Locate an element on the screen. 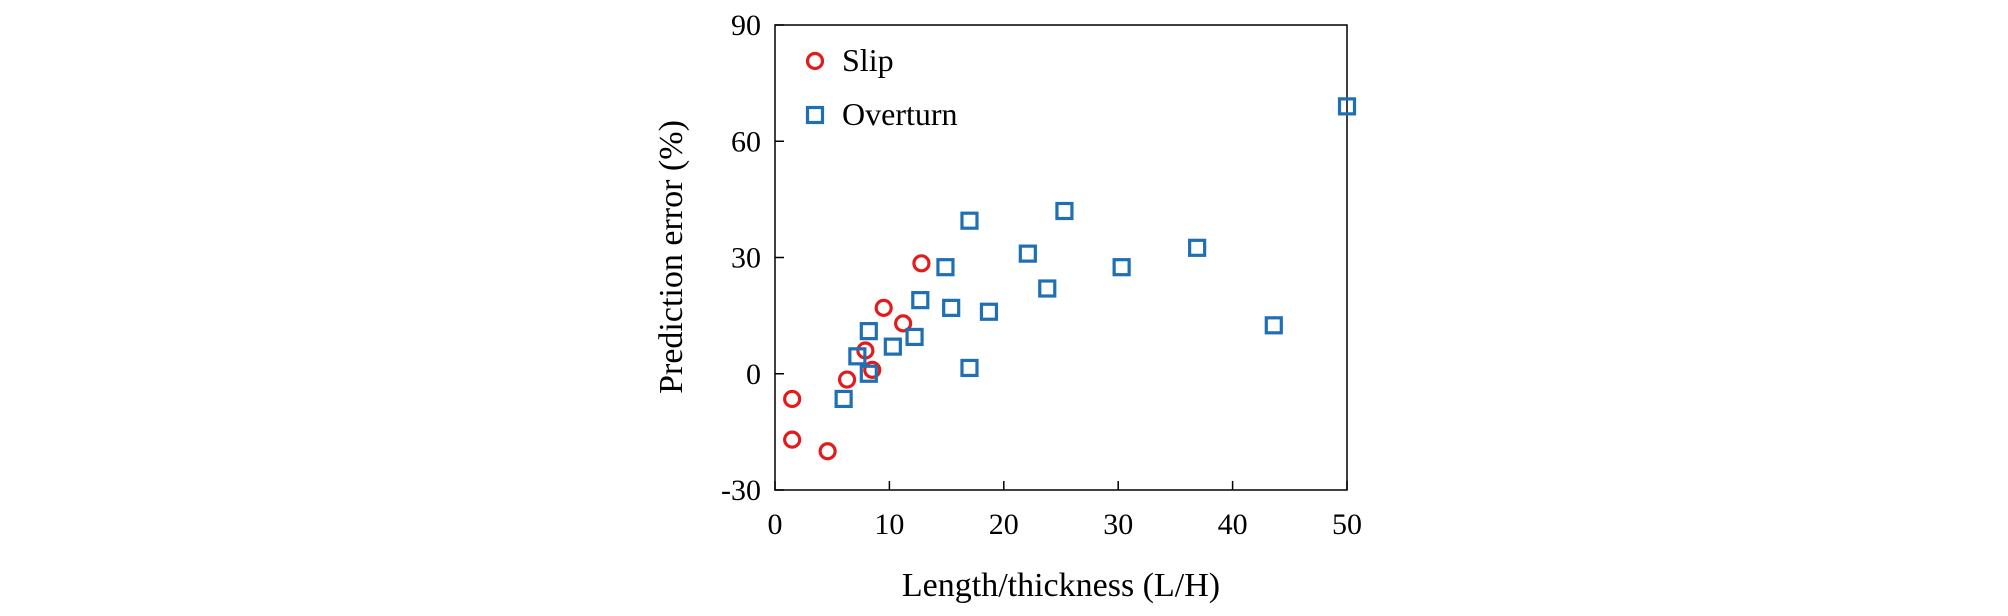  y-tick-label: -30 is located at coordinates (741, 490).